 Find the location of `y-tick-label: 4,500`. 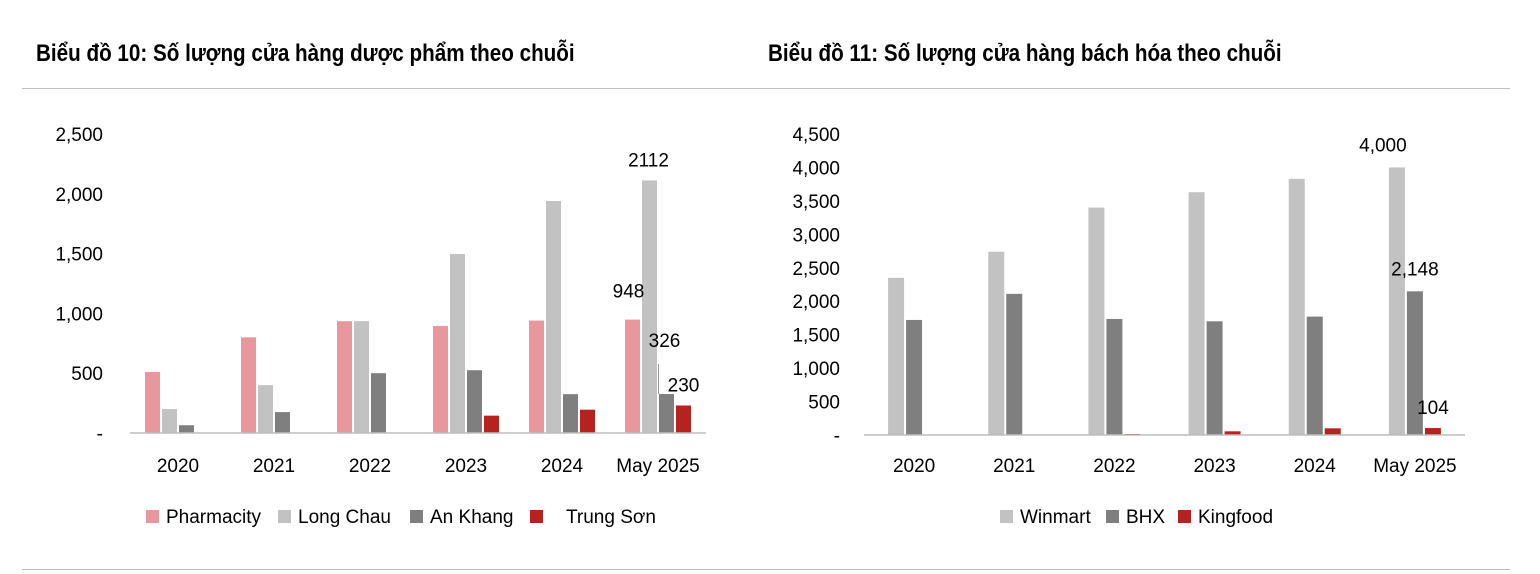

y-tick-label: 4,500 is located at coordinates (816, 135).